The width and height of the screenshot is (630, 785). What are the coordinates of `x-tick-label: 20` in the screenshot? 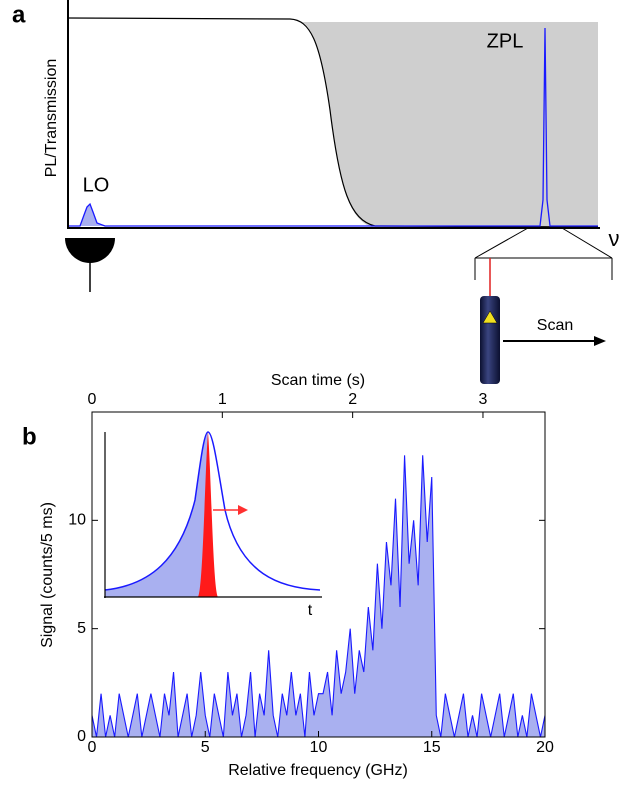 It's located at (545, 747).